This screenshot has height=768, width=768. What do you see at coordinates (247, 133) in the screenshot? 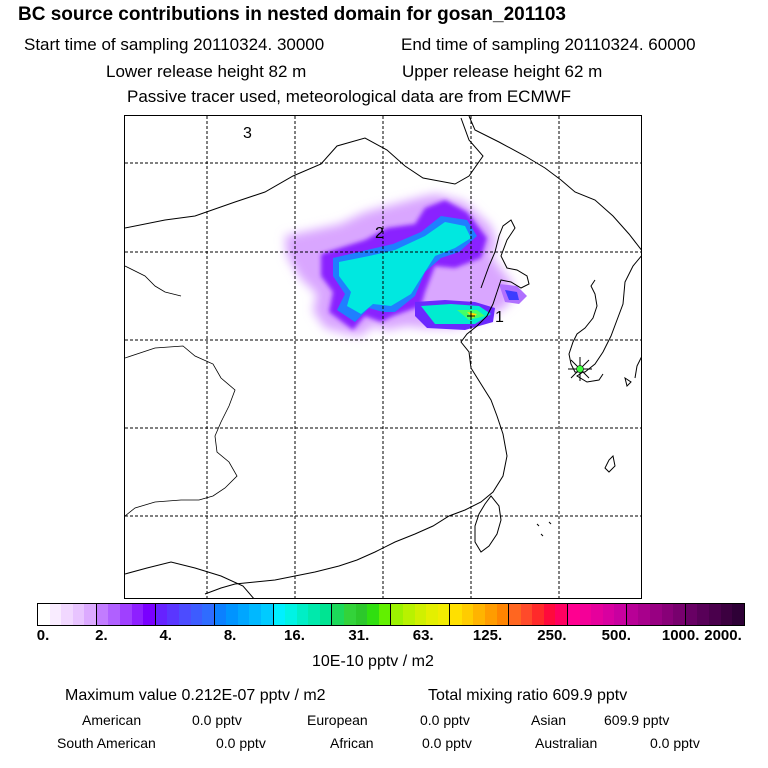
I see `region-label-3: 3` at bounding box center [247, 133].